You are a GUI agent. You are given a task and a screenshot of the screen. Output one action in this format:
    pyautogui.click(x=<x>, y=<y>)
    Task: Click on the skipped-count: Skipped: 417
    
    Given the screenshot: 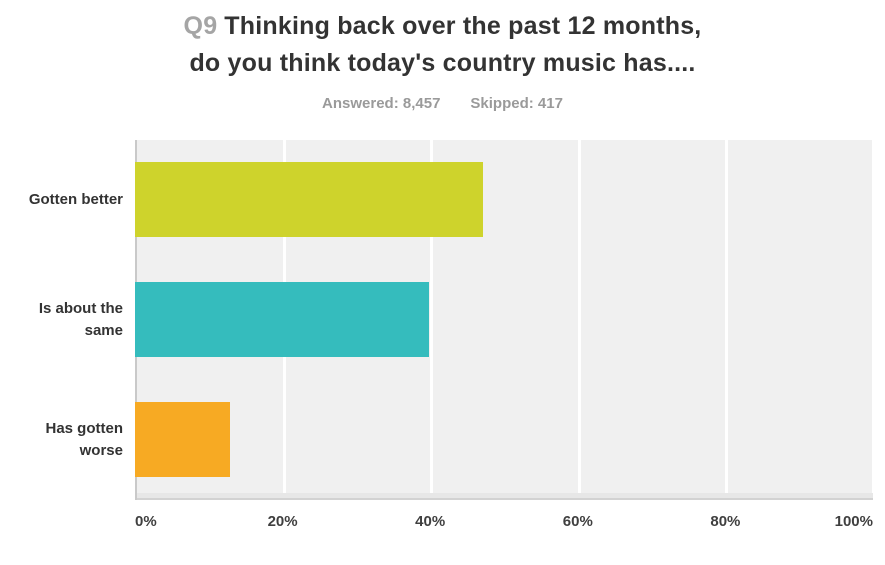 What is the action you would take?
    pyautogui.click(x=516, y=103)
    